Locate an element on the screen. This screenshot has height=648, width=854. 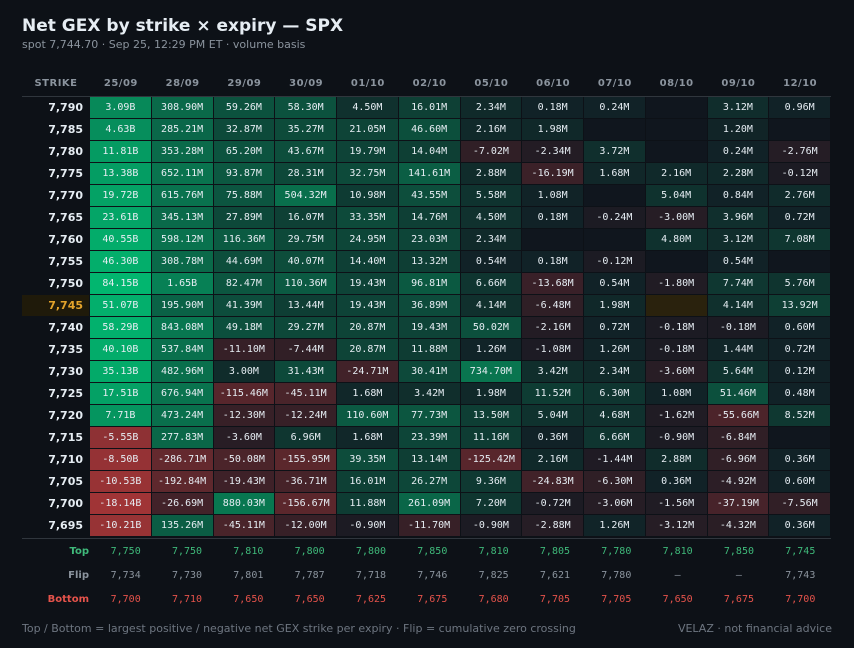
gex-cell: -2.16M is located at coordinates (553, 328).